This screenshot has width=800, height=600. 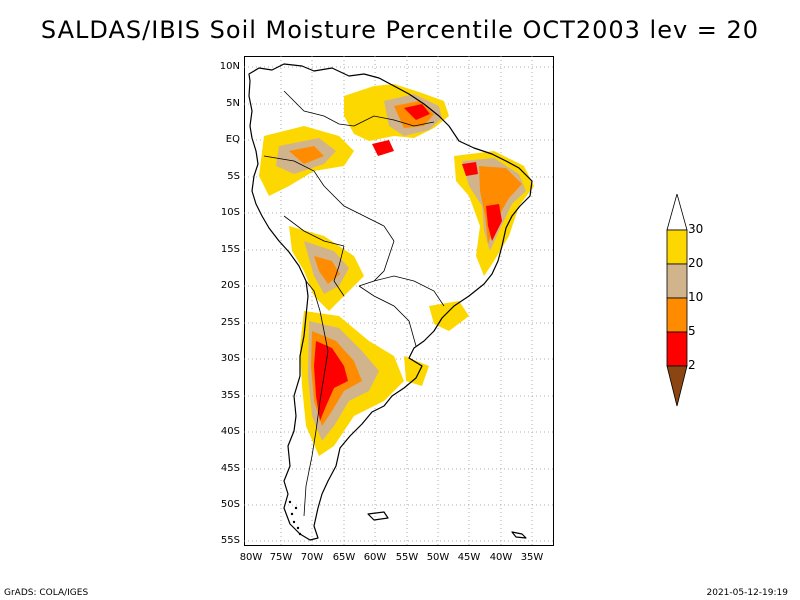 I want to click on x-label-70w: 70W, so click(x=312, y=557).